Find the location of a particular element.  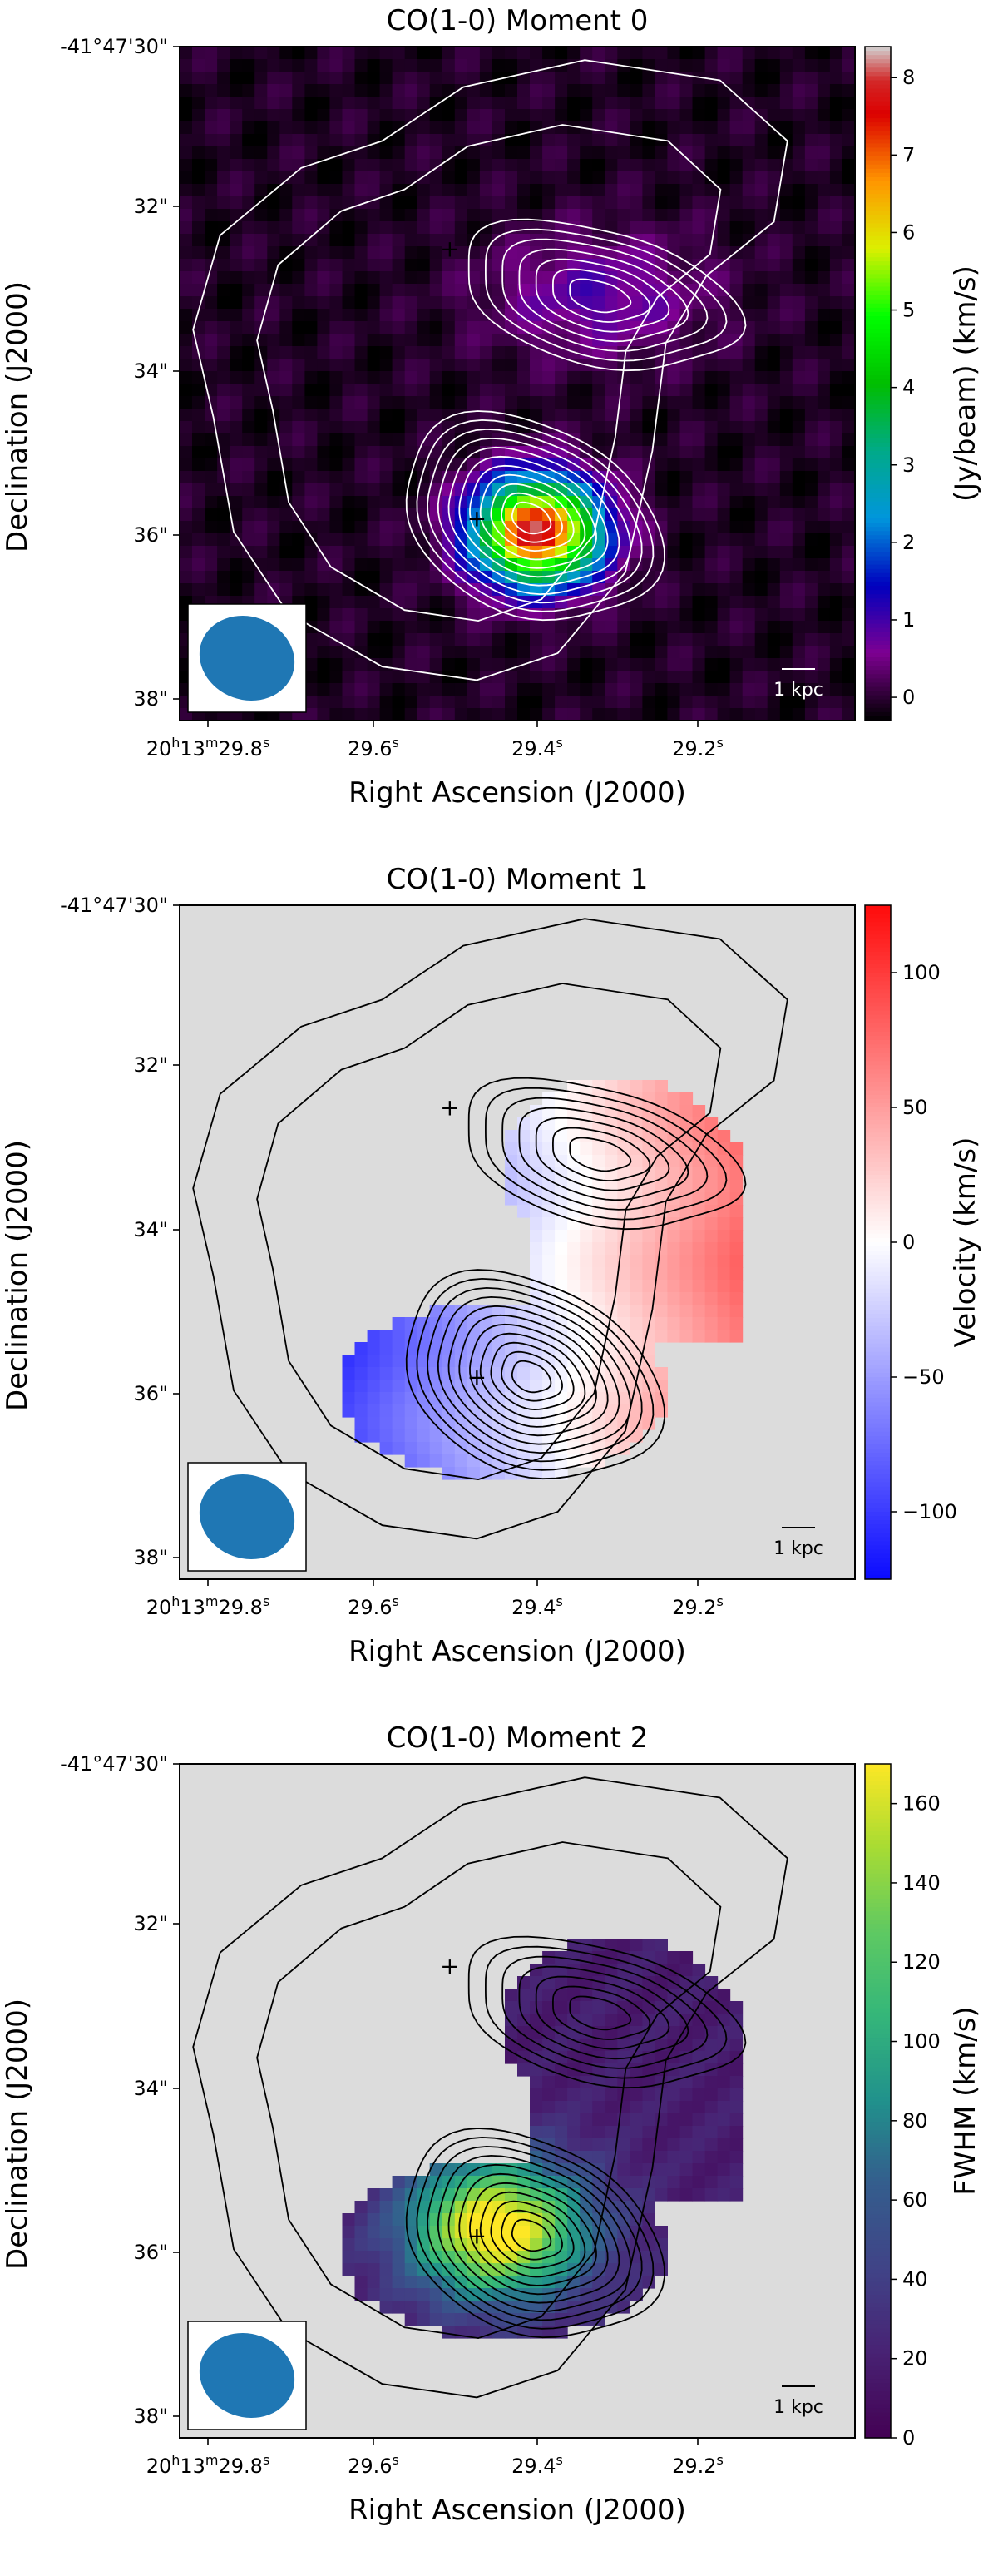

colorbar-tick-label: 7 is located at coordinates (908, 154).